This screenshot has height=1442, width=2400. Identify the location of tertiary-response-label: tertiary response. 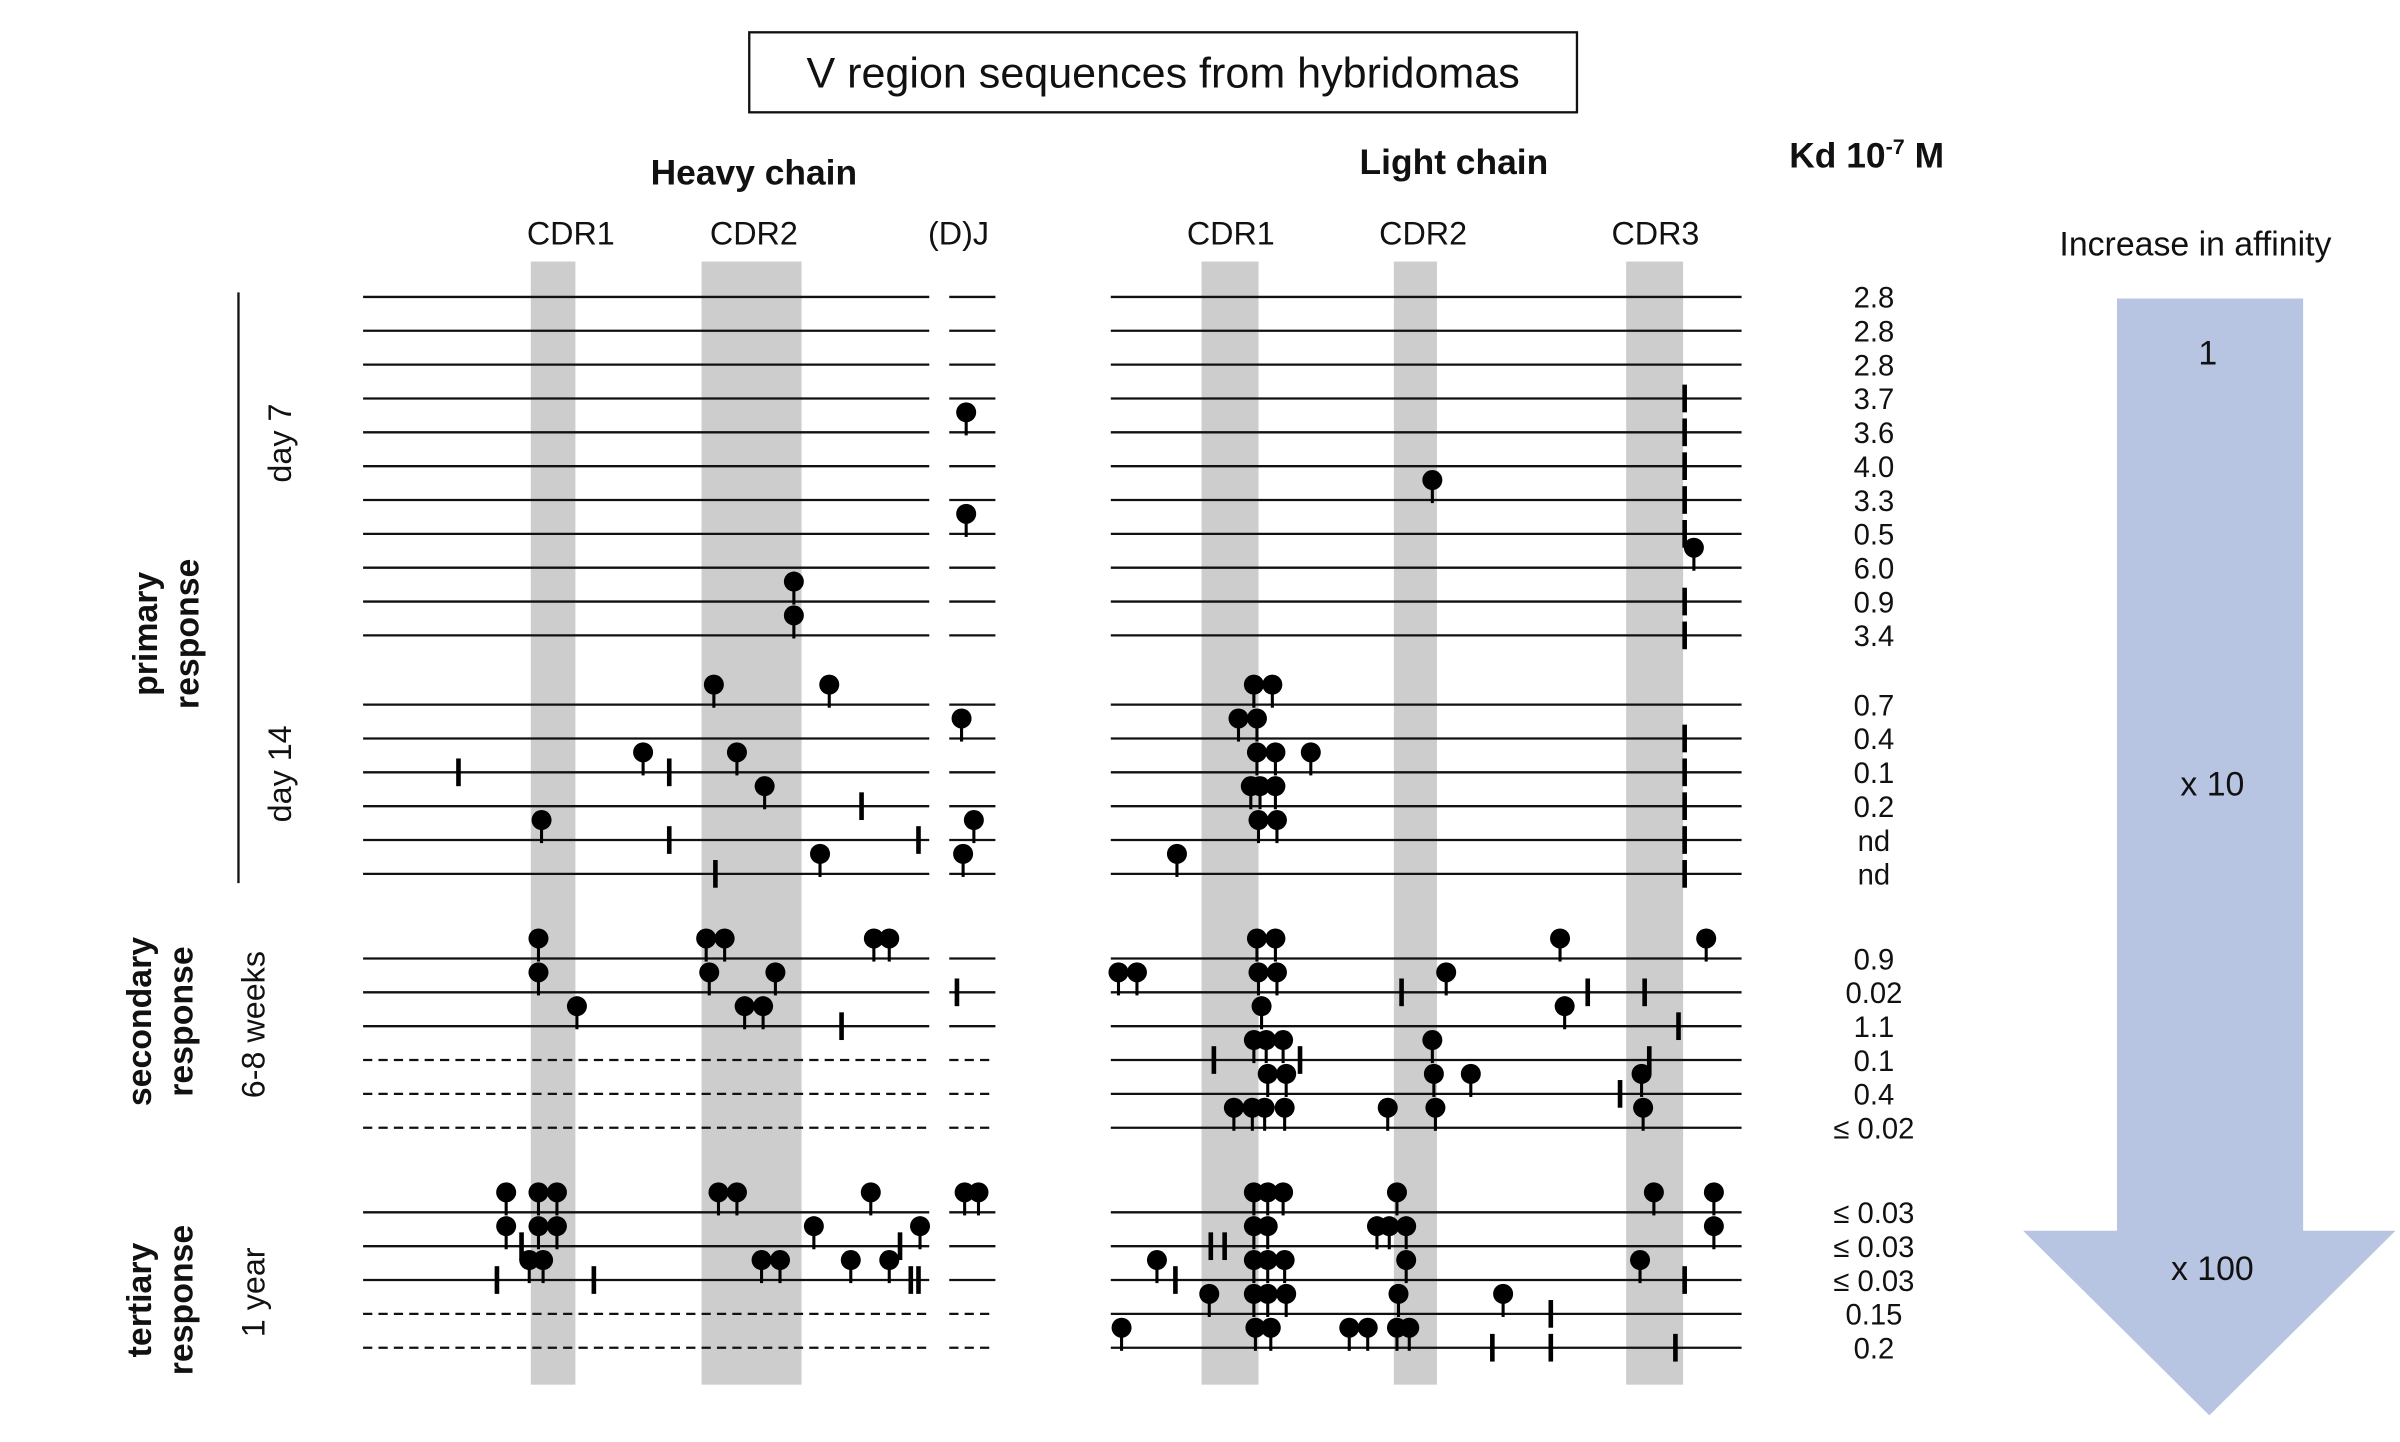
(161, 1300).